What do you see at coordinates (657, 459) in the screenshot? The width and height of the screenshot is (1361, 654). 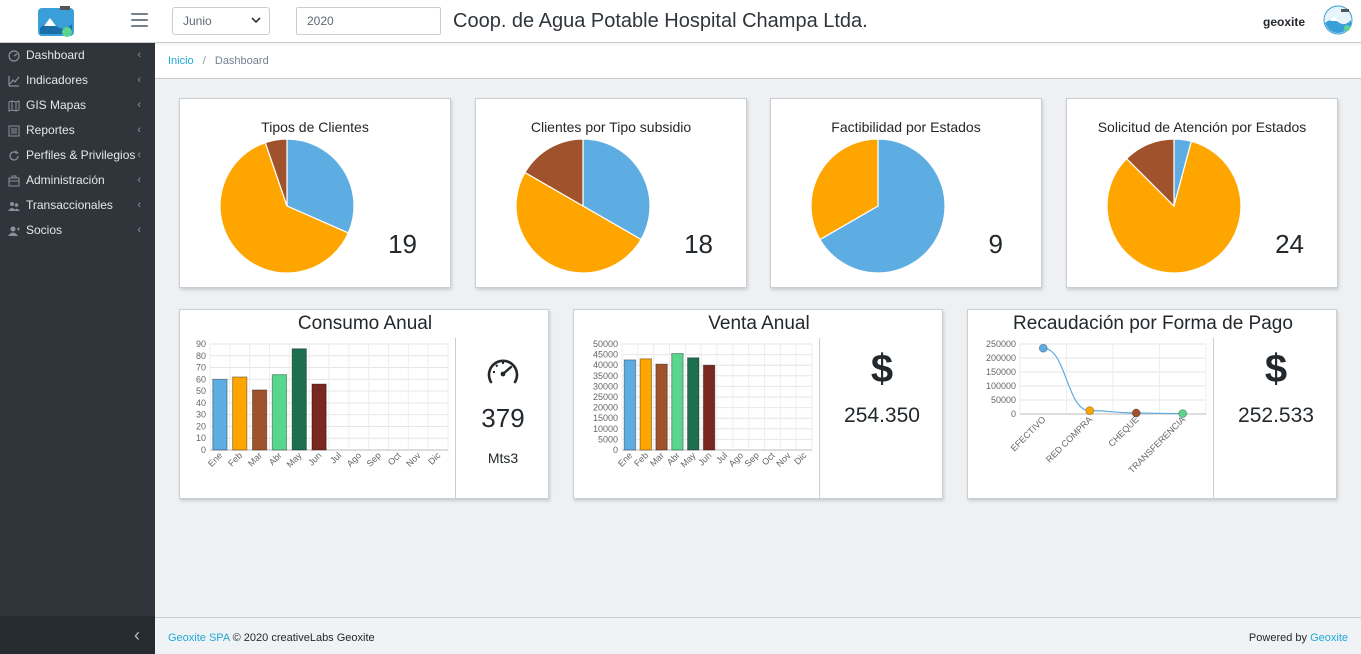 I see `x-tick-label: Mar` at bounding box center [657, 459].